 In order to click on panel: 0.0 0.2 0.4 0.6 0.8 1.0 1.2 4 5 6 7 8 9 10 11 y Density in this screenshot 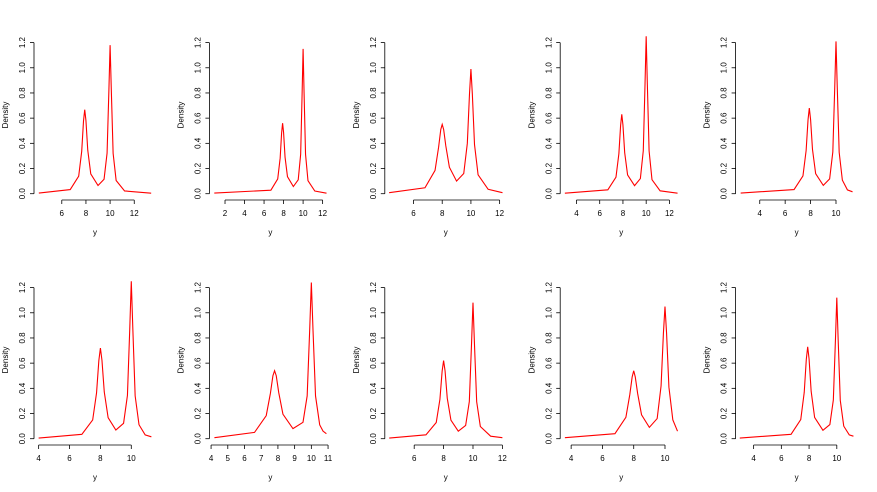, I will do `click(255, 381)`.